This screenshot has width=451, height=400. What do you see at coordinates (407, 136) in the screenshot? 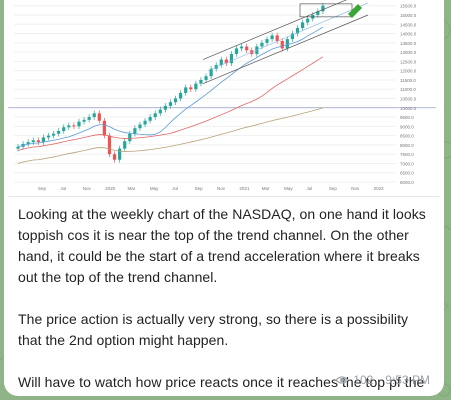
I see `y-tick-label: 8500.0` at bounding box center [407, 136].